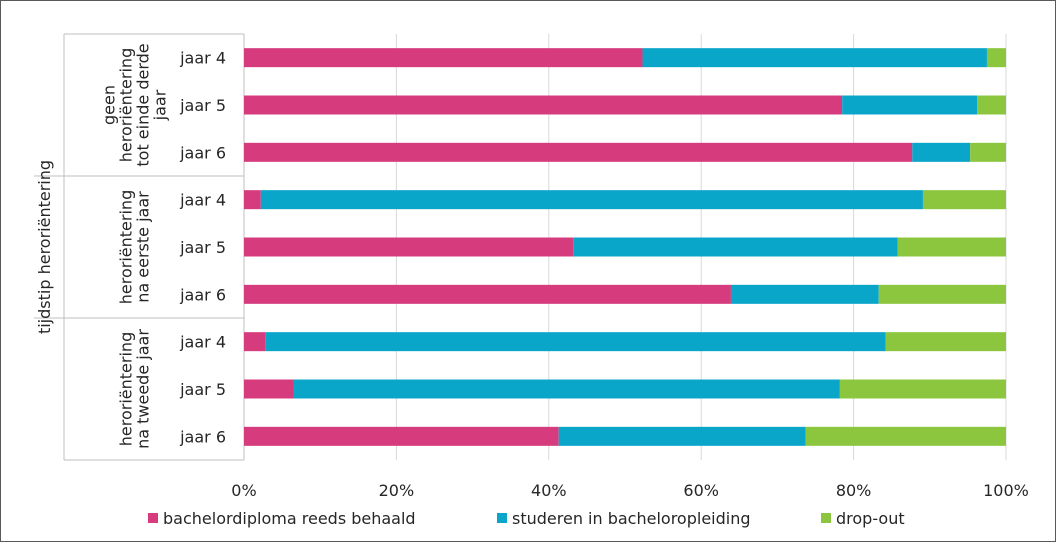 The height and width of the screenshot is (546, 1056). What do you see at coordinates (549, 490) in the screenshot?
I see `x-tick-label: 40%` at bounding box center [549, 490].